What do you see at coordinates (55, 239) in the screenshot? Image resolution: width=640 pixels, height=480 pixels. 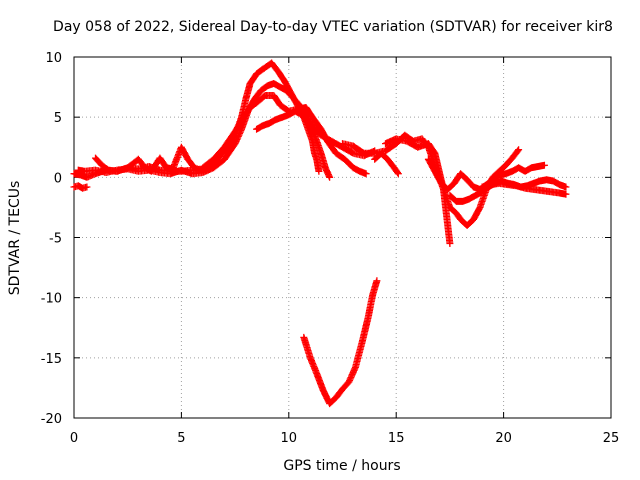 I see `y-tick-label: -5` at bounding box center [55, 239].